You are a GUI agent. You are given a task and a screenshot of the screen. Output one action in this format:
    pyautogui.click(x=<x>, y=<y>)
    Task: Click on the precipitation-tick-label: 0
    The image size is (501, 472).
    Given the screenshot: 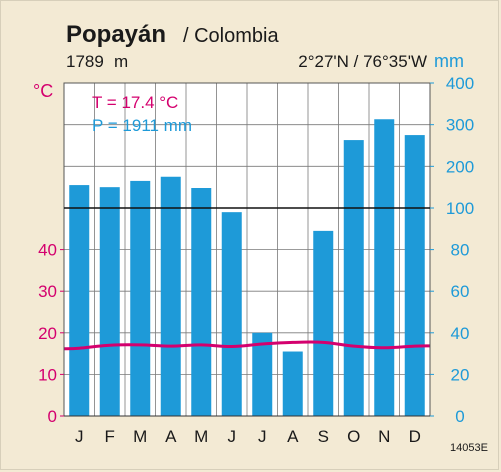 What is the action you would take?
    pyautogui.click(x=459, y=416)
    